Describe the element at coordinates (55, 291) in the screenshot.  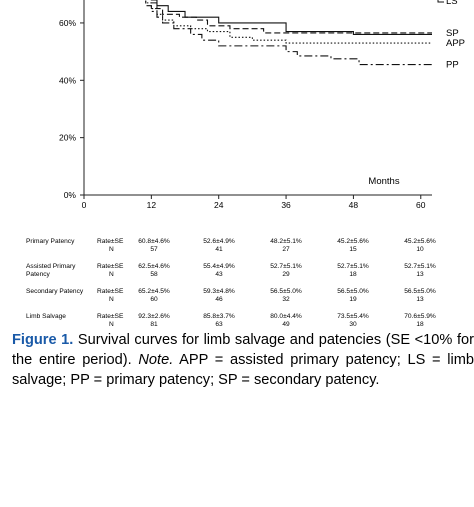
I see `risk-row-label: Secondary Patency` at that location.